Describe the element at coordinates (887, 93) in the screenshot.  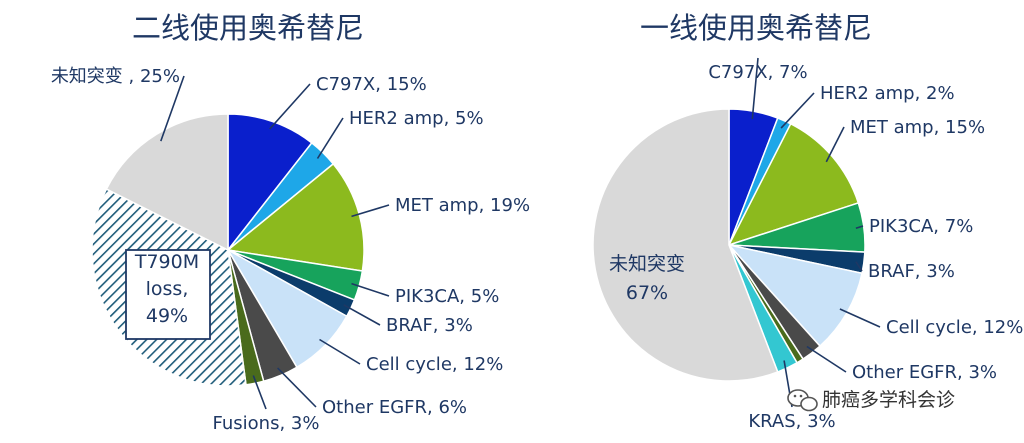
I see `slice-label-her2-amp: HER2 amp, 2%` at that location.